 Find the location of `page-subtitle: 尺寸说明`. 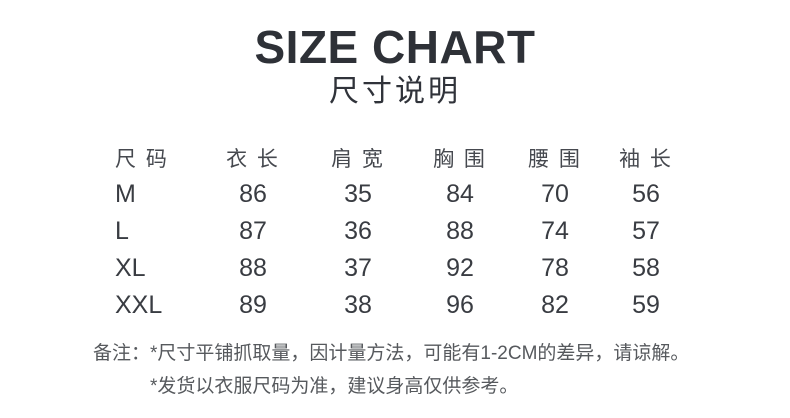

page-subtitle: 尺寸说明 is located at coordinates (395, 91).